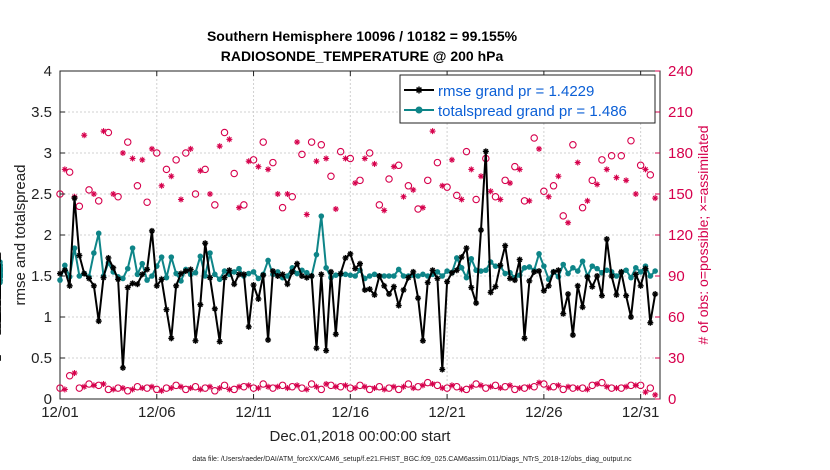 This screenshot has width=830, height=470. What do you see at coordinates (41, 358) in the screenshot?
I see `y-tick-label: 0.5` at bounding box center [41, 358].